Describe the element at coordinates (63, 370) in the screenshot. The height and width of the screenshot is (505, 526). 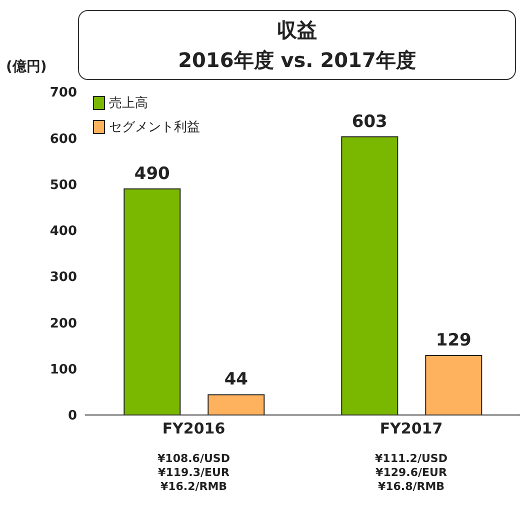
I see `y-tick-label: 100` at that location.